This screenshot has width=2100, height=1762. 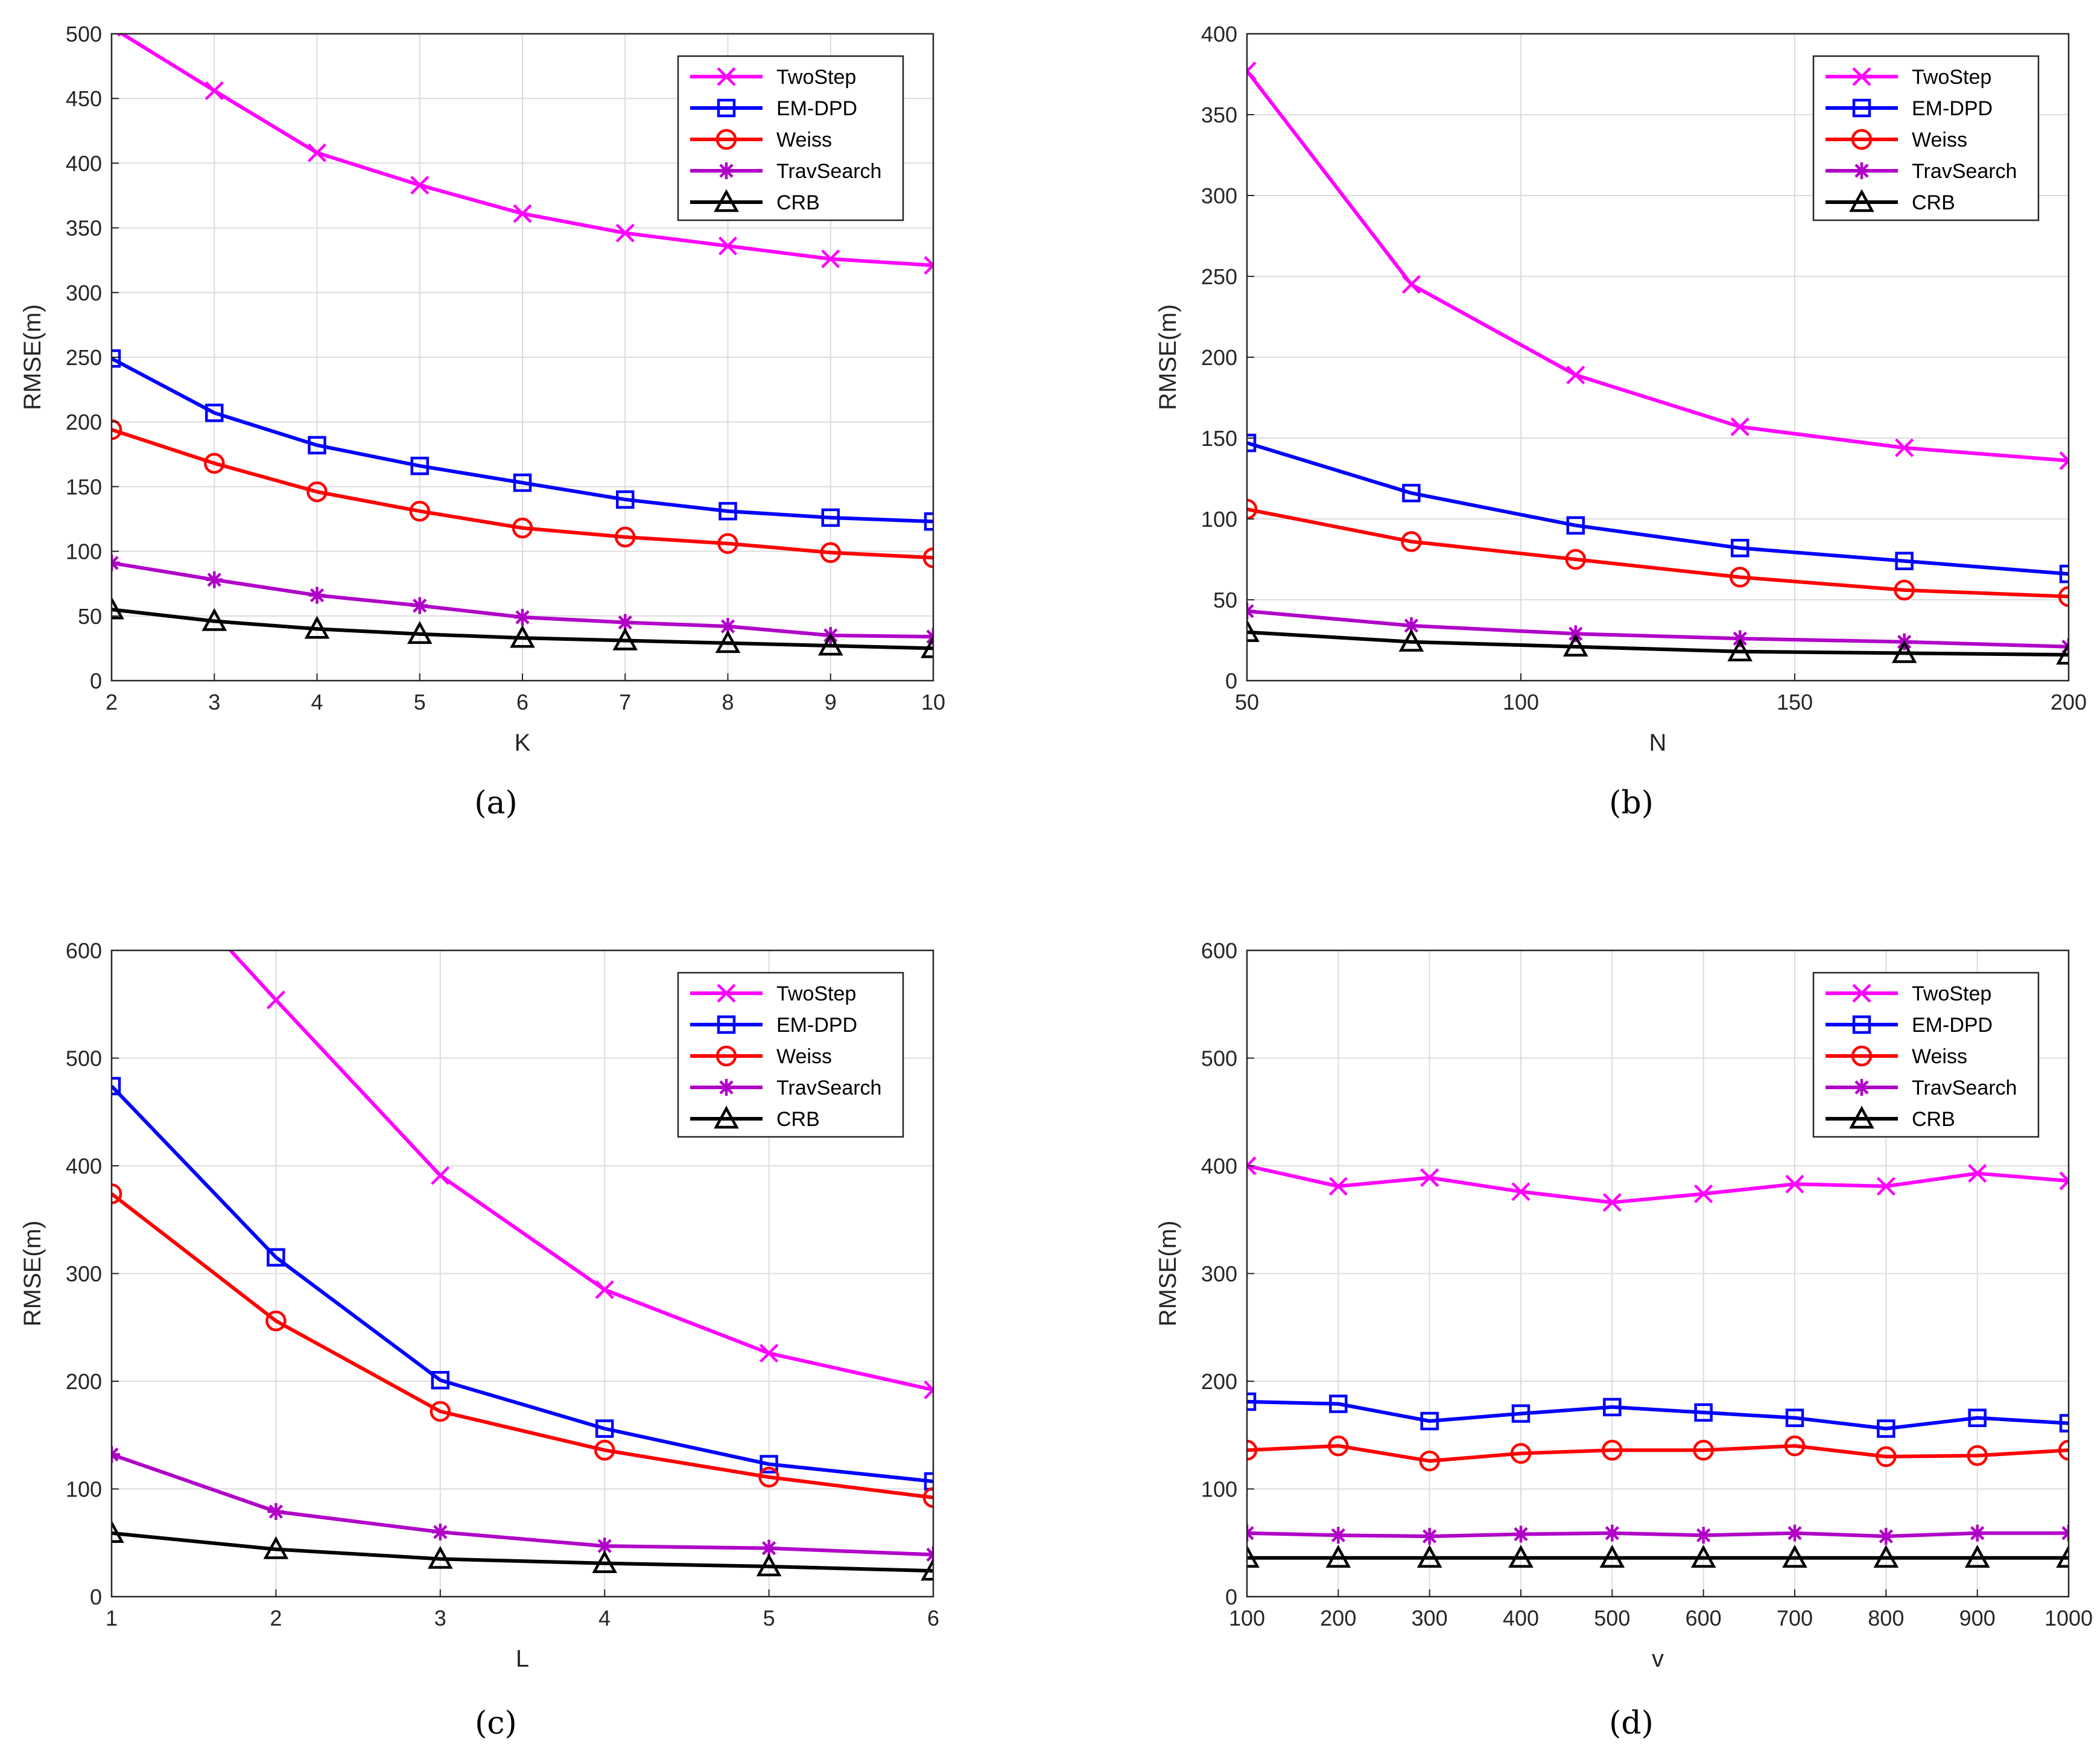 What do you see at coordinates (84, 98) in the screenshot?
I see `y-tick-label: 450` at bounding box center [84, 98].